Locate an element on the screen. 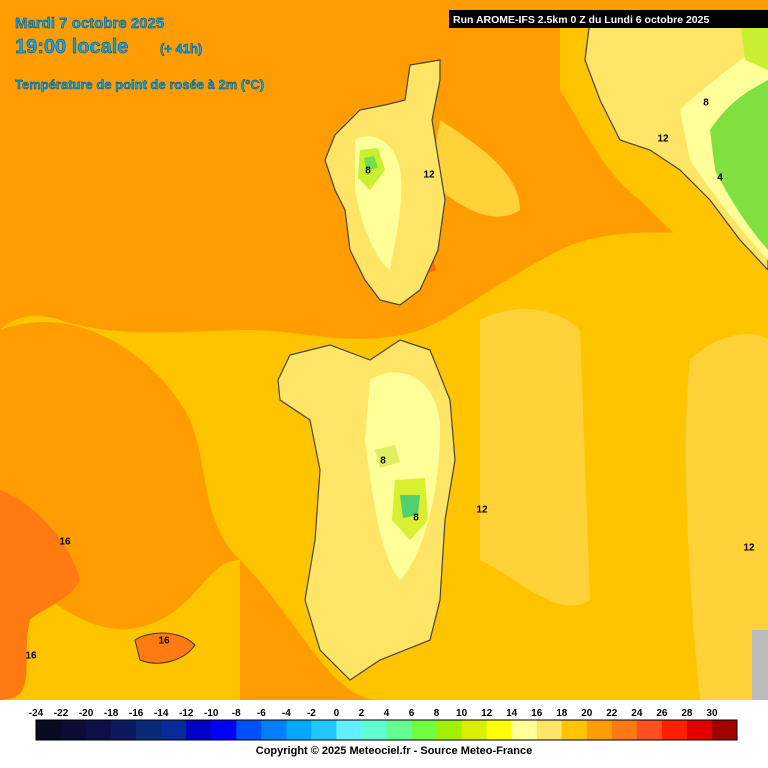 The height and width of the screenshot is (768, 768). scale-label: -4 is located at coordinates (286, 713).